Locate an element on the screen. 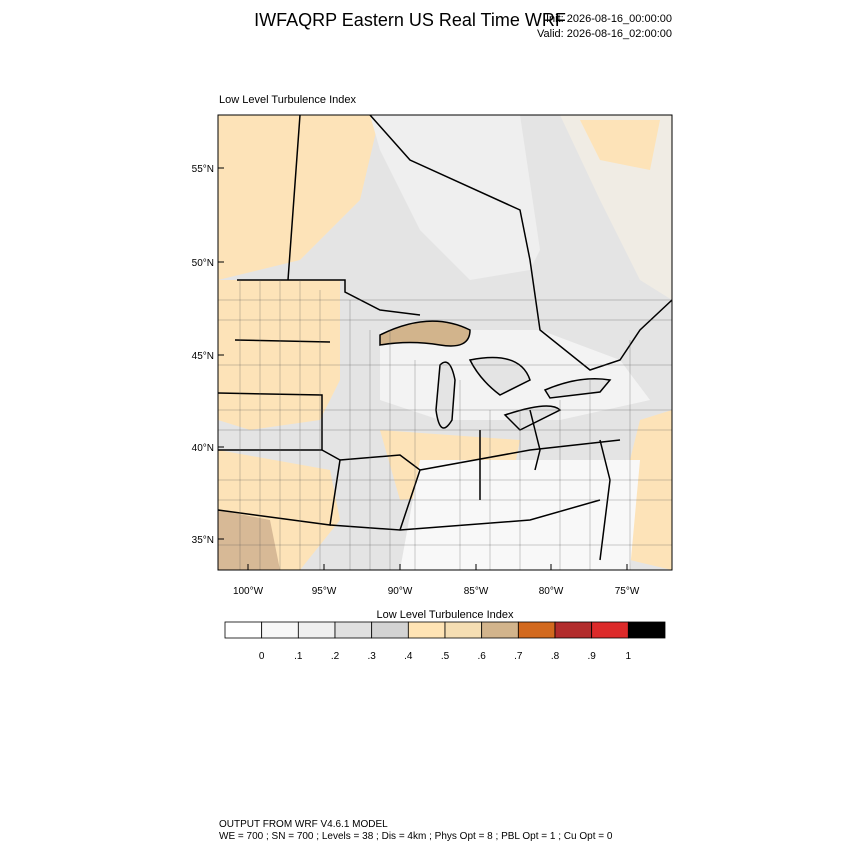  valid-time: Valid: 2026-08-16_02:00:00 is located at coordinates (604, 34).